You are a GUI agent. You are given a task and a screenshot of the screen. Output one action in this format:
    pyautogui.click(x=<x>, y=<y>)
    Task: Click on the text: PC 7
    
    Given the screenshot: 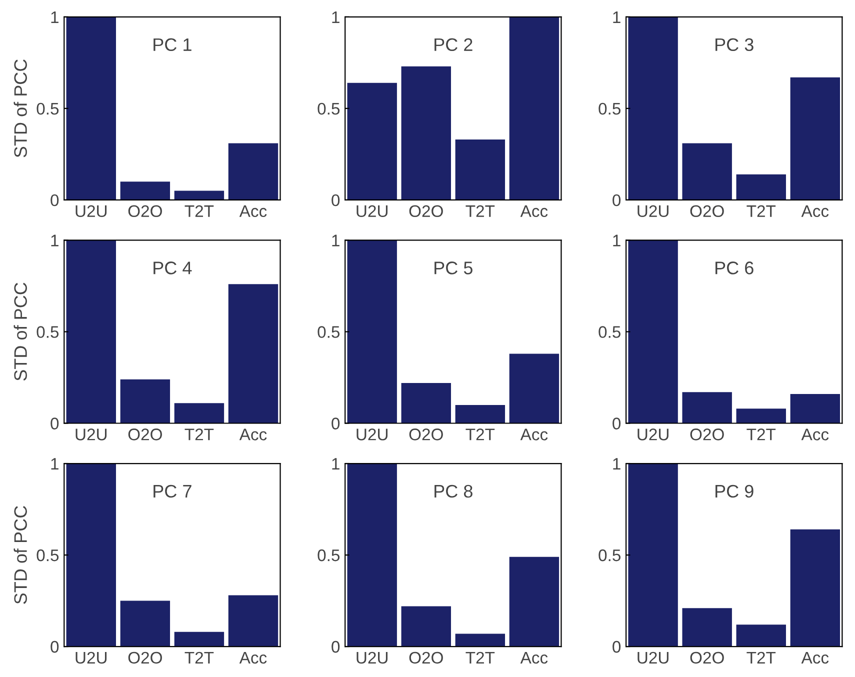 What is the action you would take?
    pyautogui.click(x=173, y=491)
    